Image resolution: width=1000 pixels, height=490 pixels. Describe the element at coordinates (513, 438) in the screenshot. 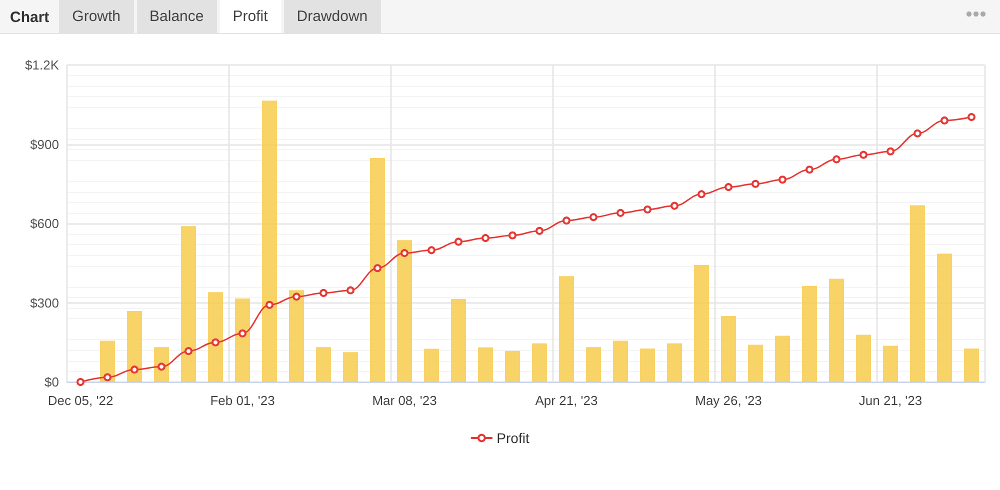

I see `legend-label: Profit` at that location.